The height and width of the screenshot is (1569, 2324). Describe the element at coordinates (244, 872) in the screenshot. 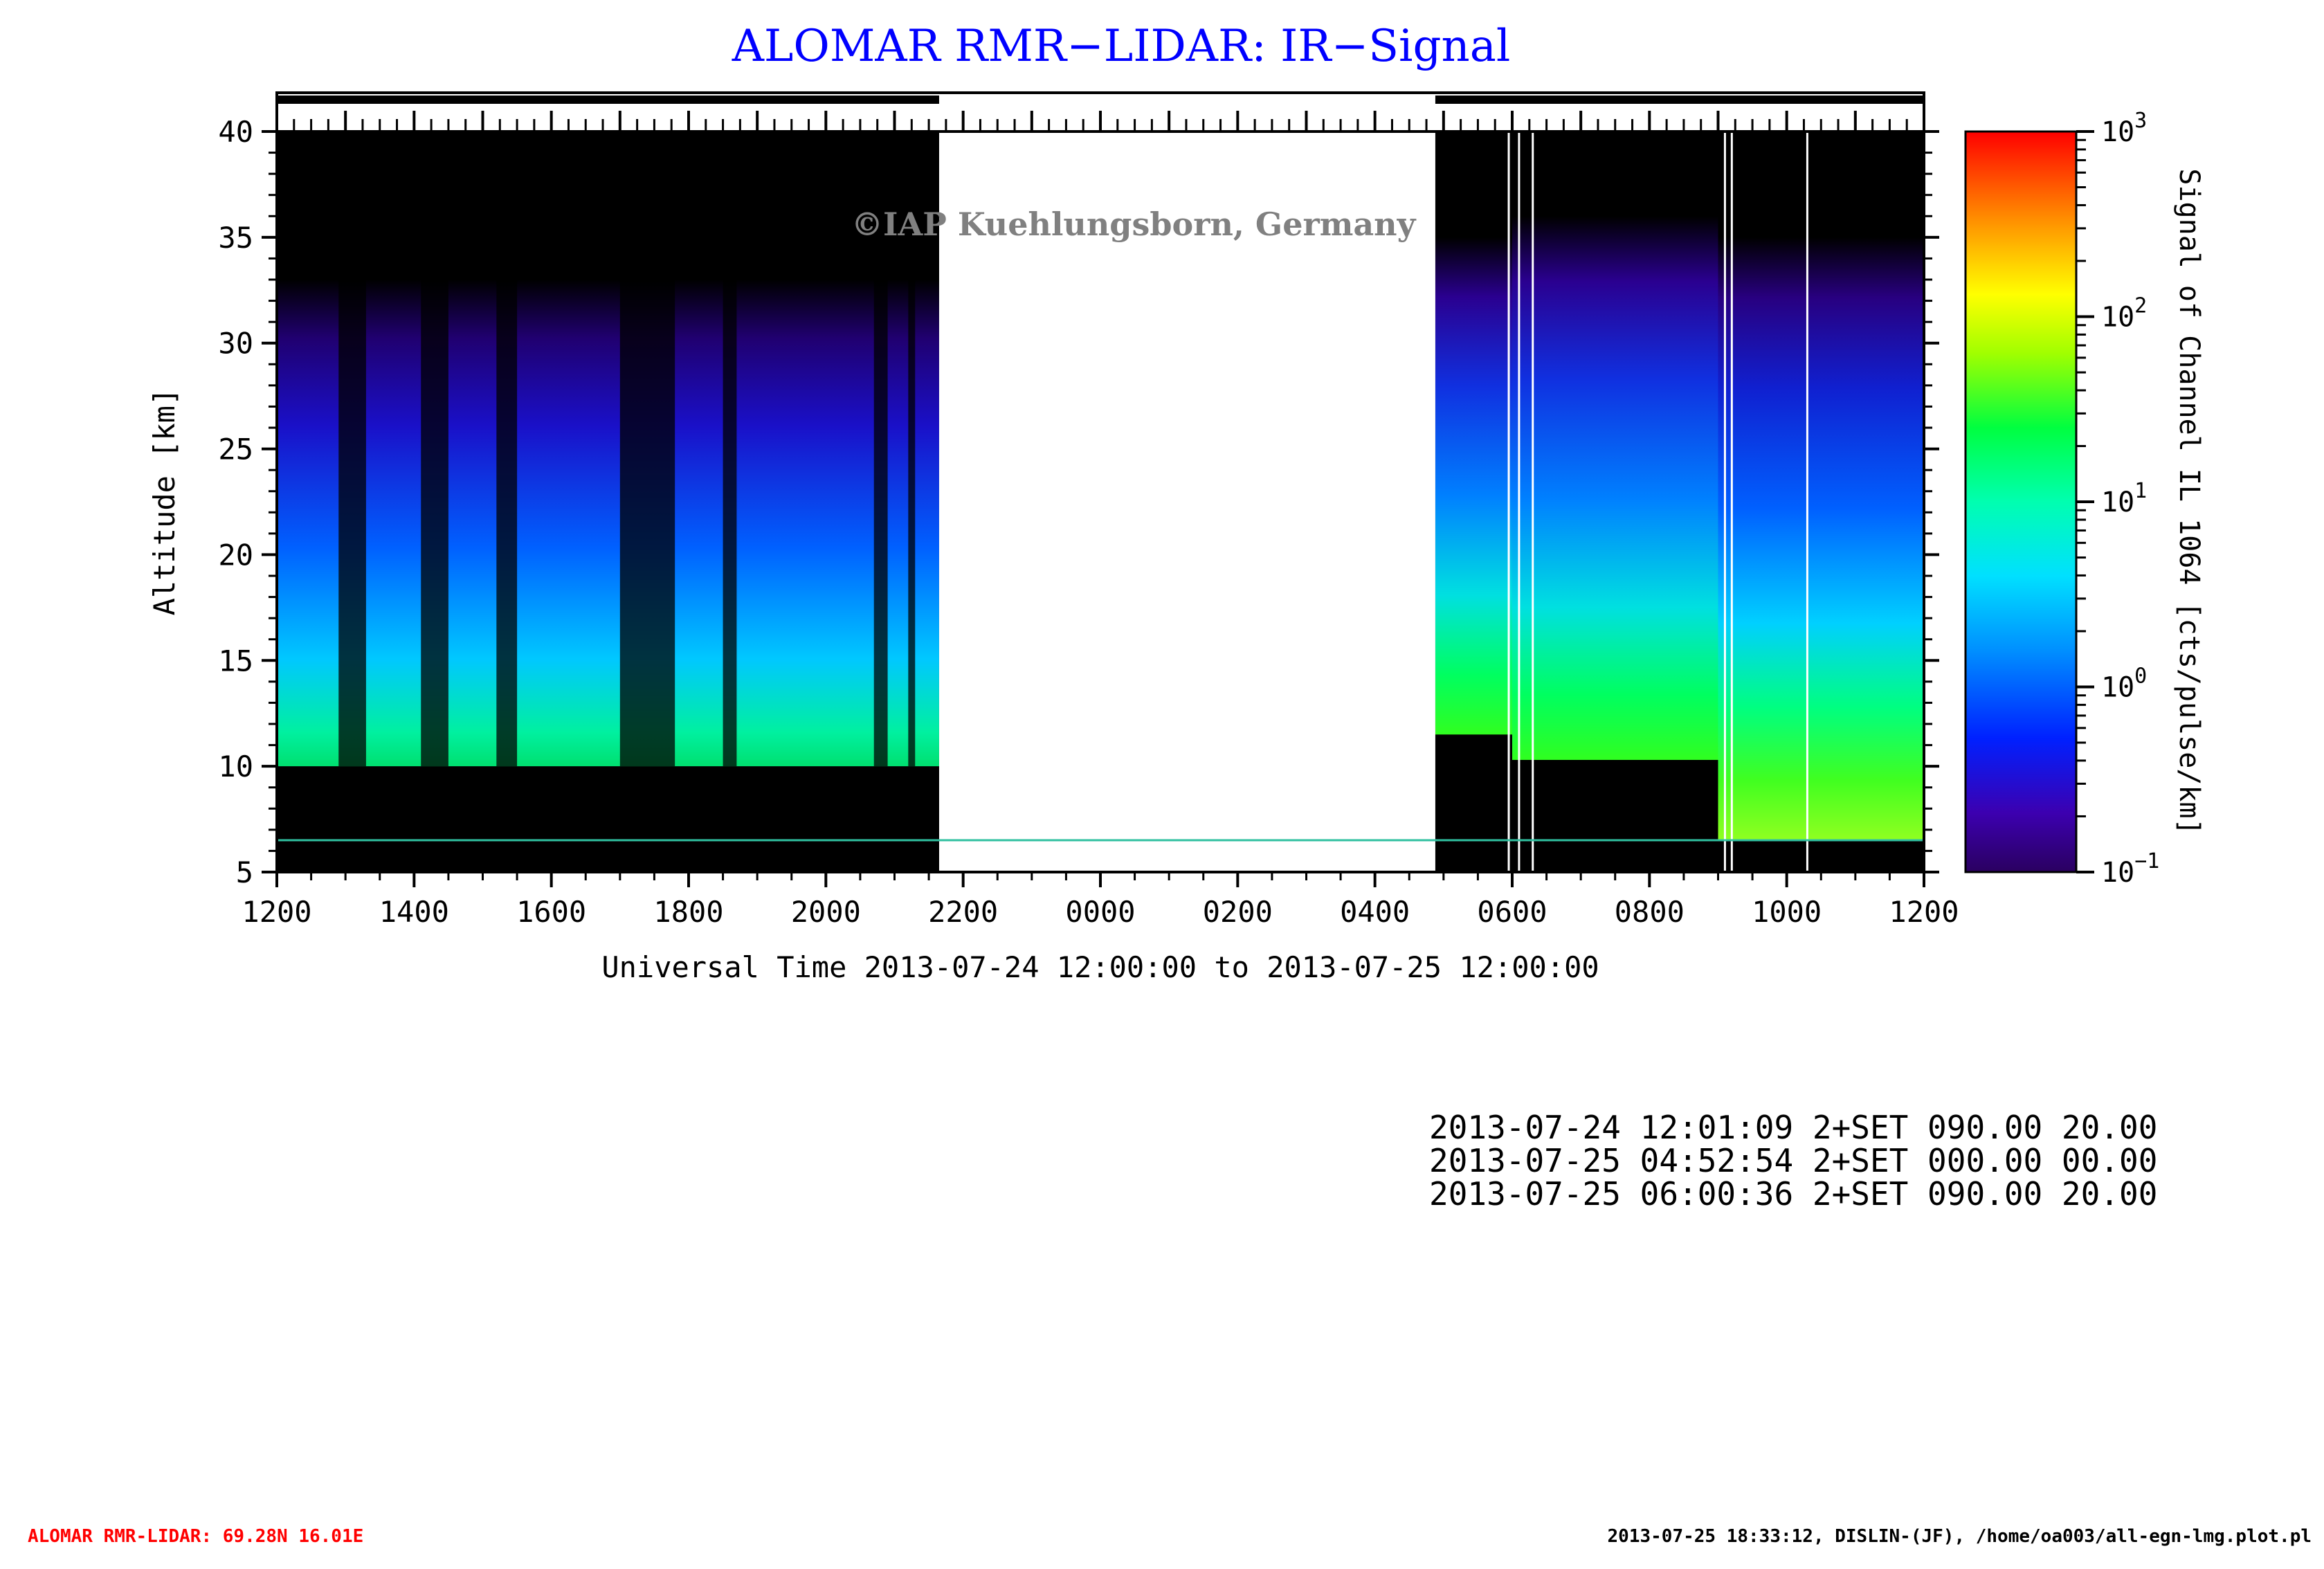

I see `y-tick-label: 5` at that location.